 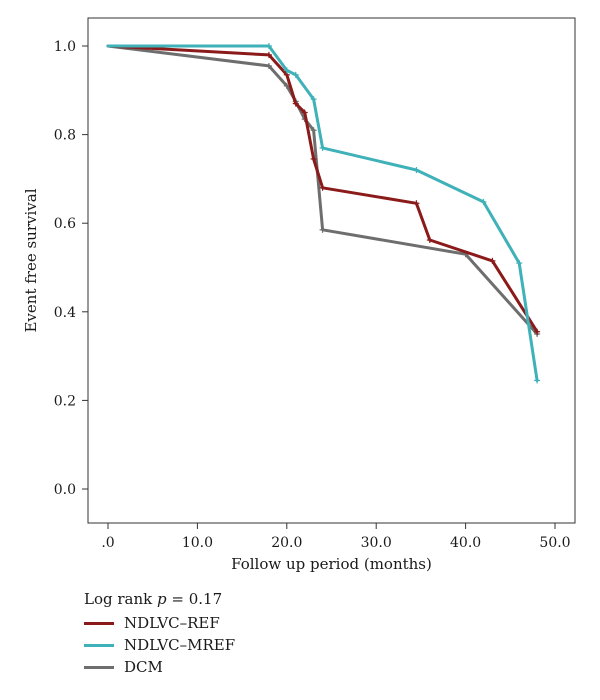 I want to click on x-tick-label: 50.0, so click(x=554, y=543).